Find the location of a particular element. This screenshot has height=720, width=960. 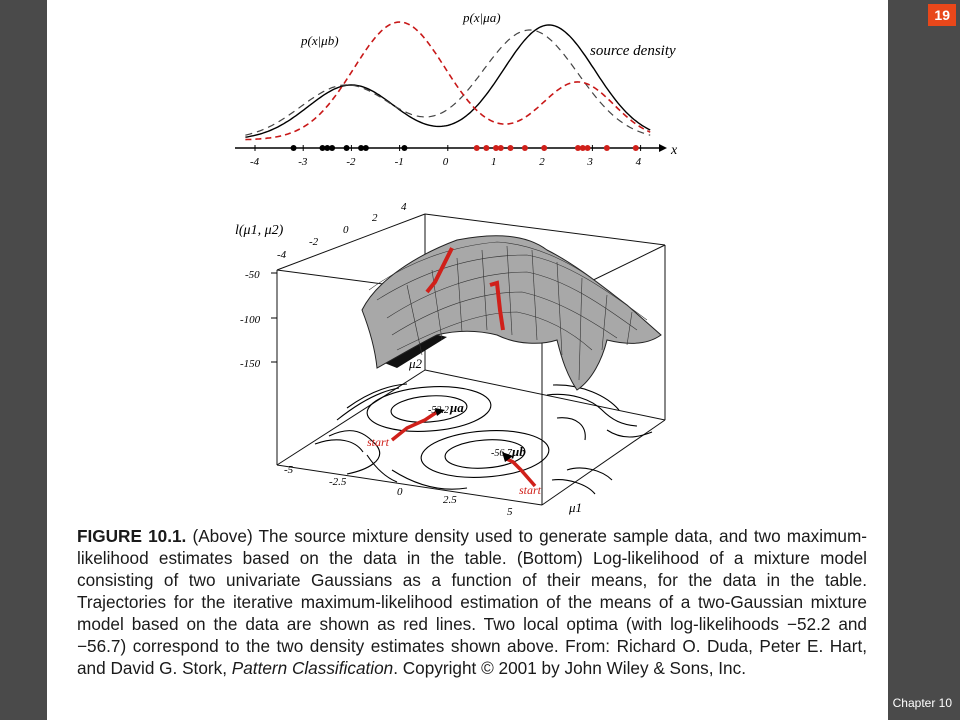

z-tick-2: -100 is located at coordinates (250, 320).